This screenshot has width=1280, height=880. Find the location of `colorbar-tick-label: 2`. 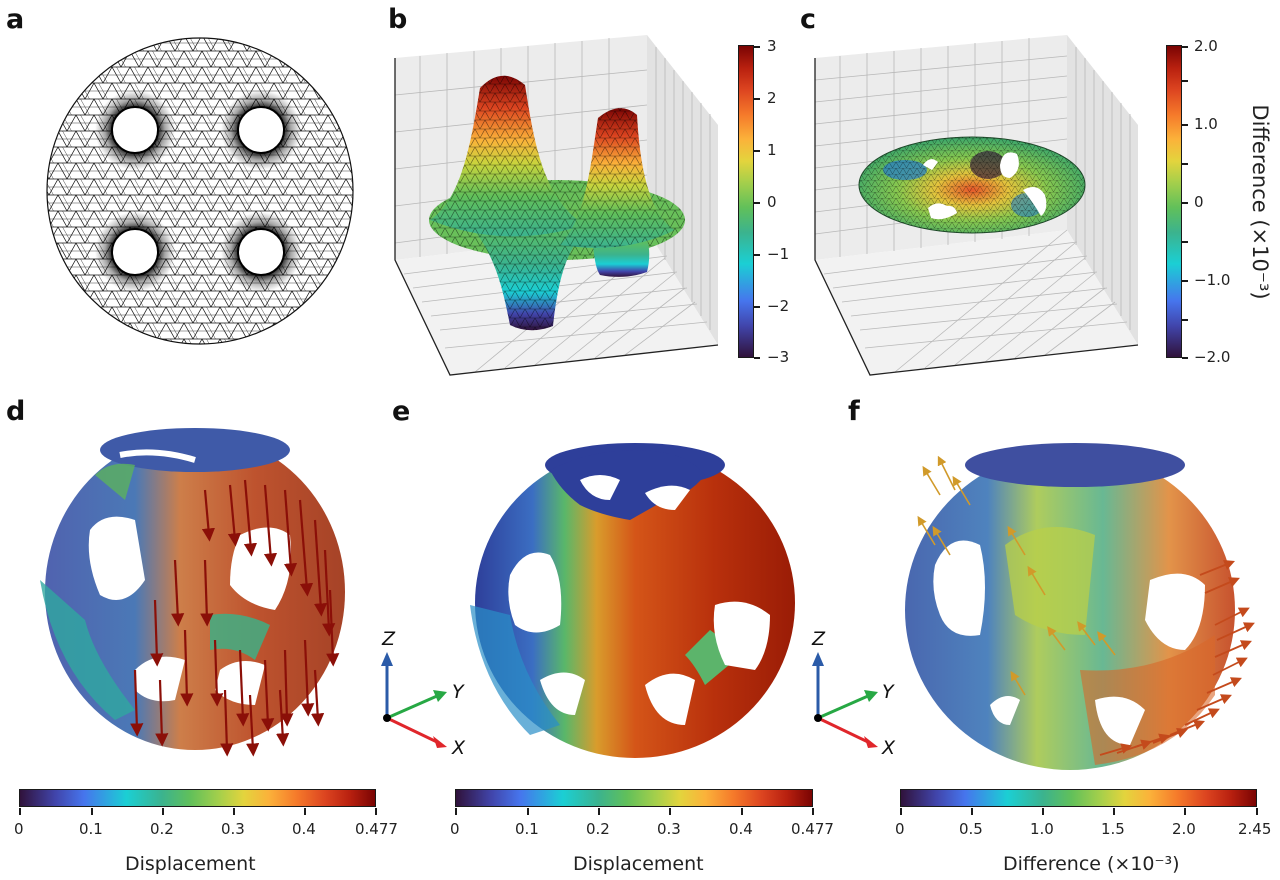

colorbar-tick-label: 2 is located at coordinates (772, 98).